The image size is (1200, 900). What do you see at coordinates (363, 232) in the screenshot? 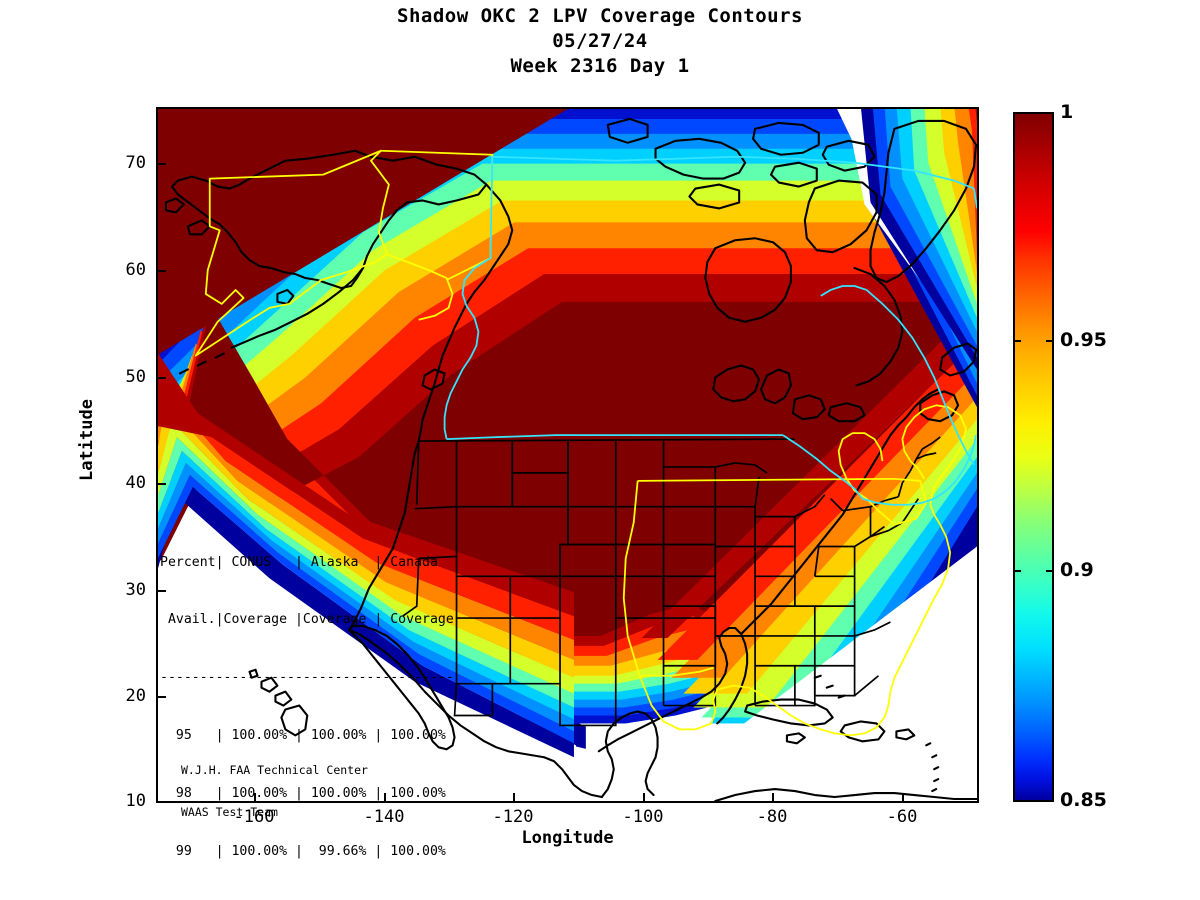
I see `northwest-fringe` at bounding box center [363, 232].